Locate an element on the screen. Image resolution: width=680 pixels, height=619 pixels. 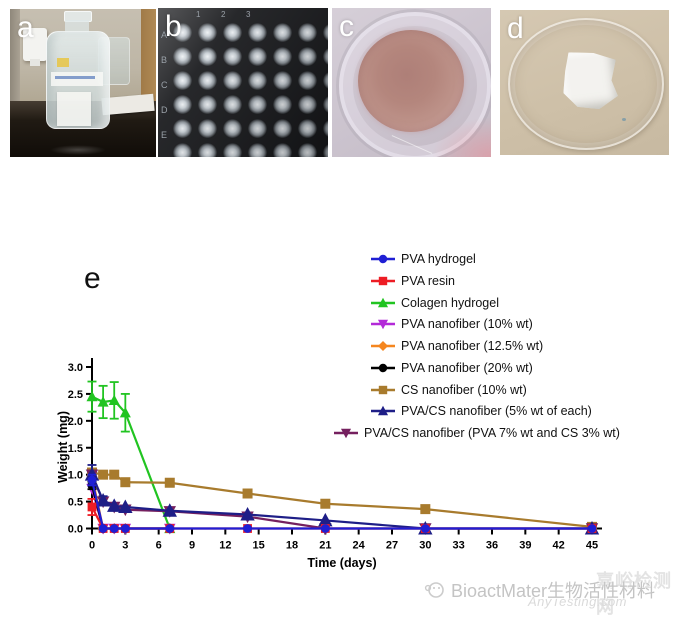
svg-text: 24 is located at coordinates (359, 546).